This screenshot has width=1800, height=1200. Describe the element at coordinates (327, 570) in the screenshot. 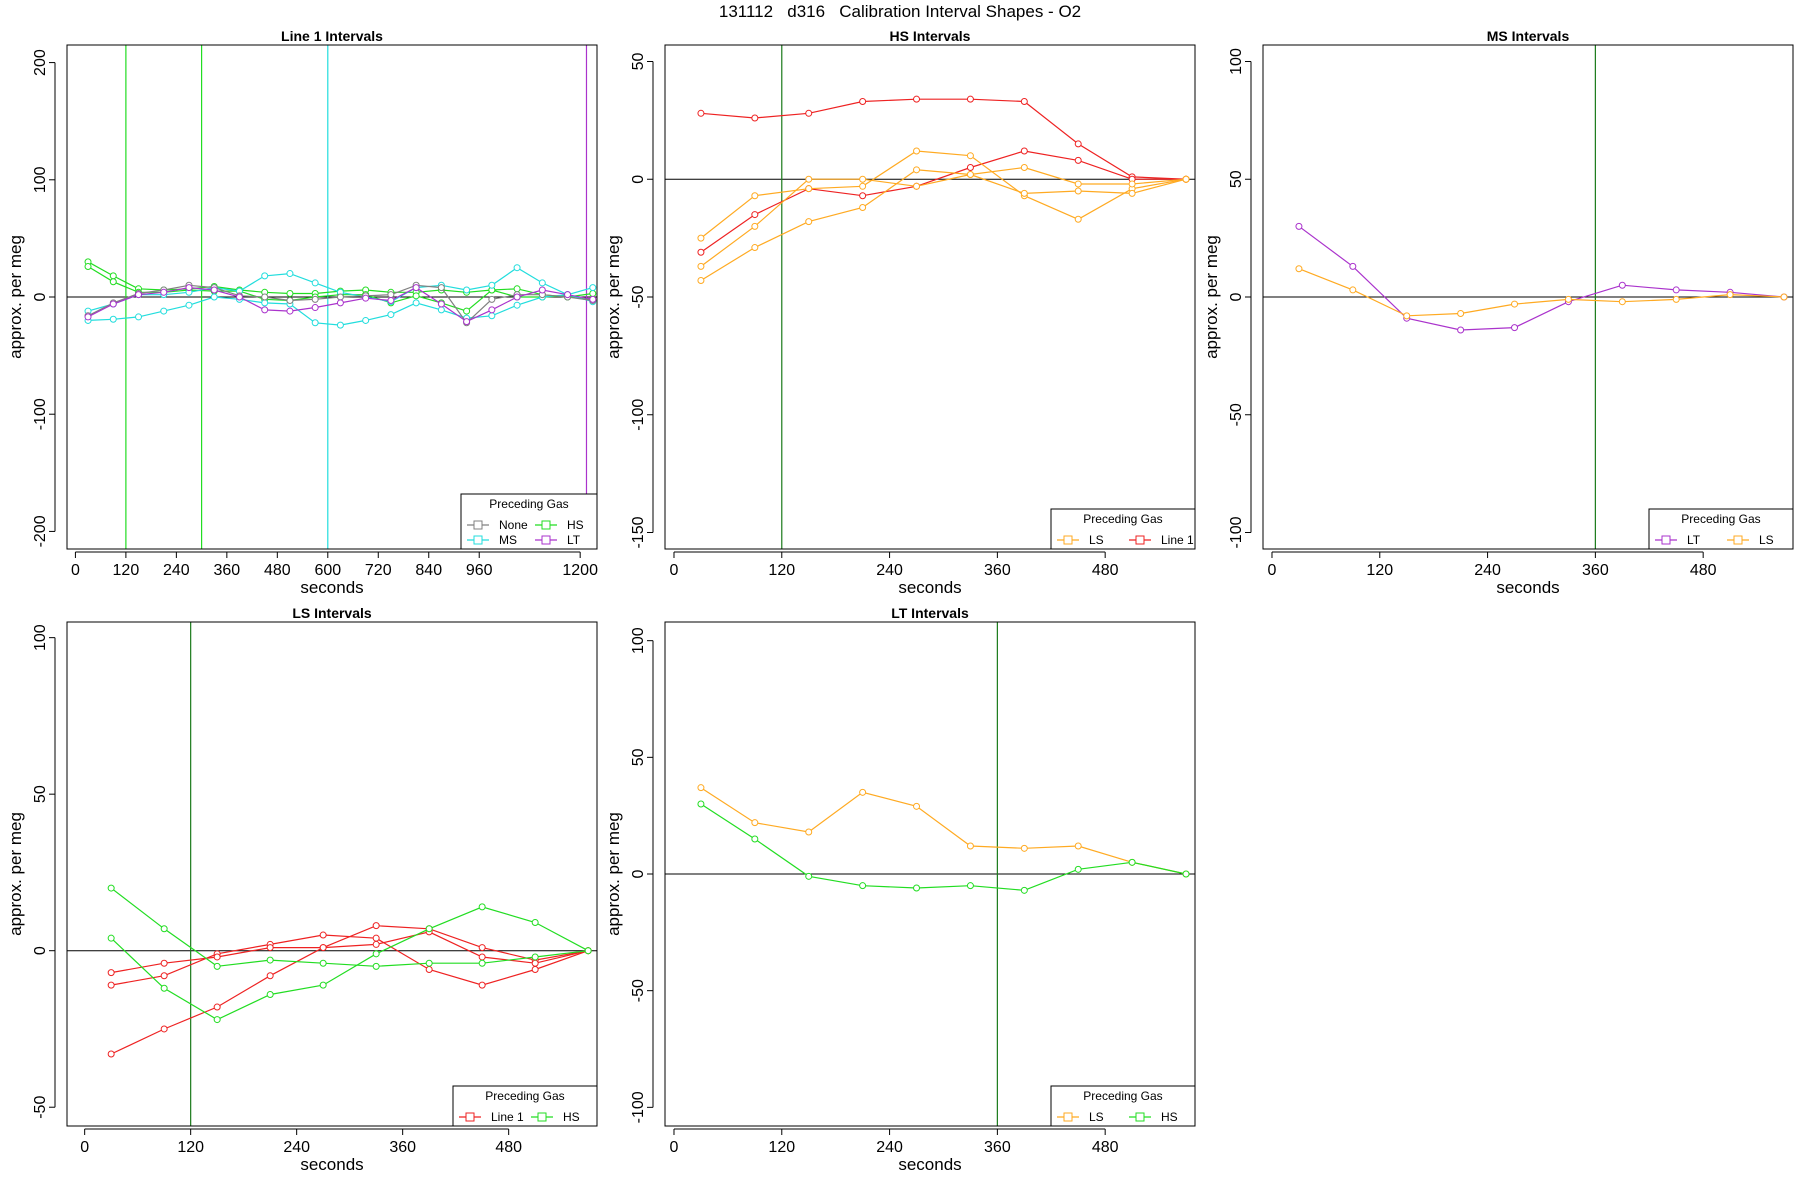

I see `x-tick-label: 600` at that location.